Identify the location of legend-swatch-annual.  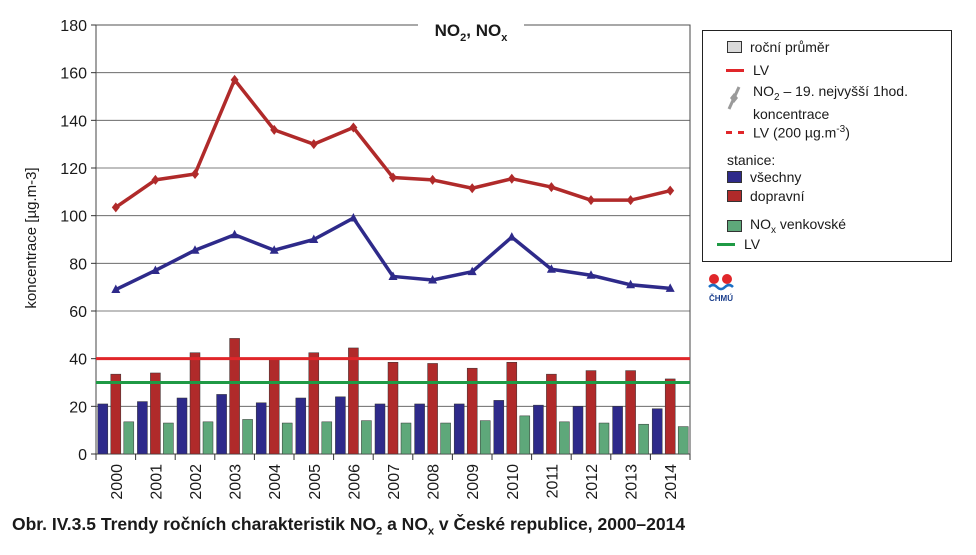
(734, 47).